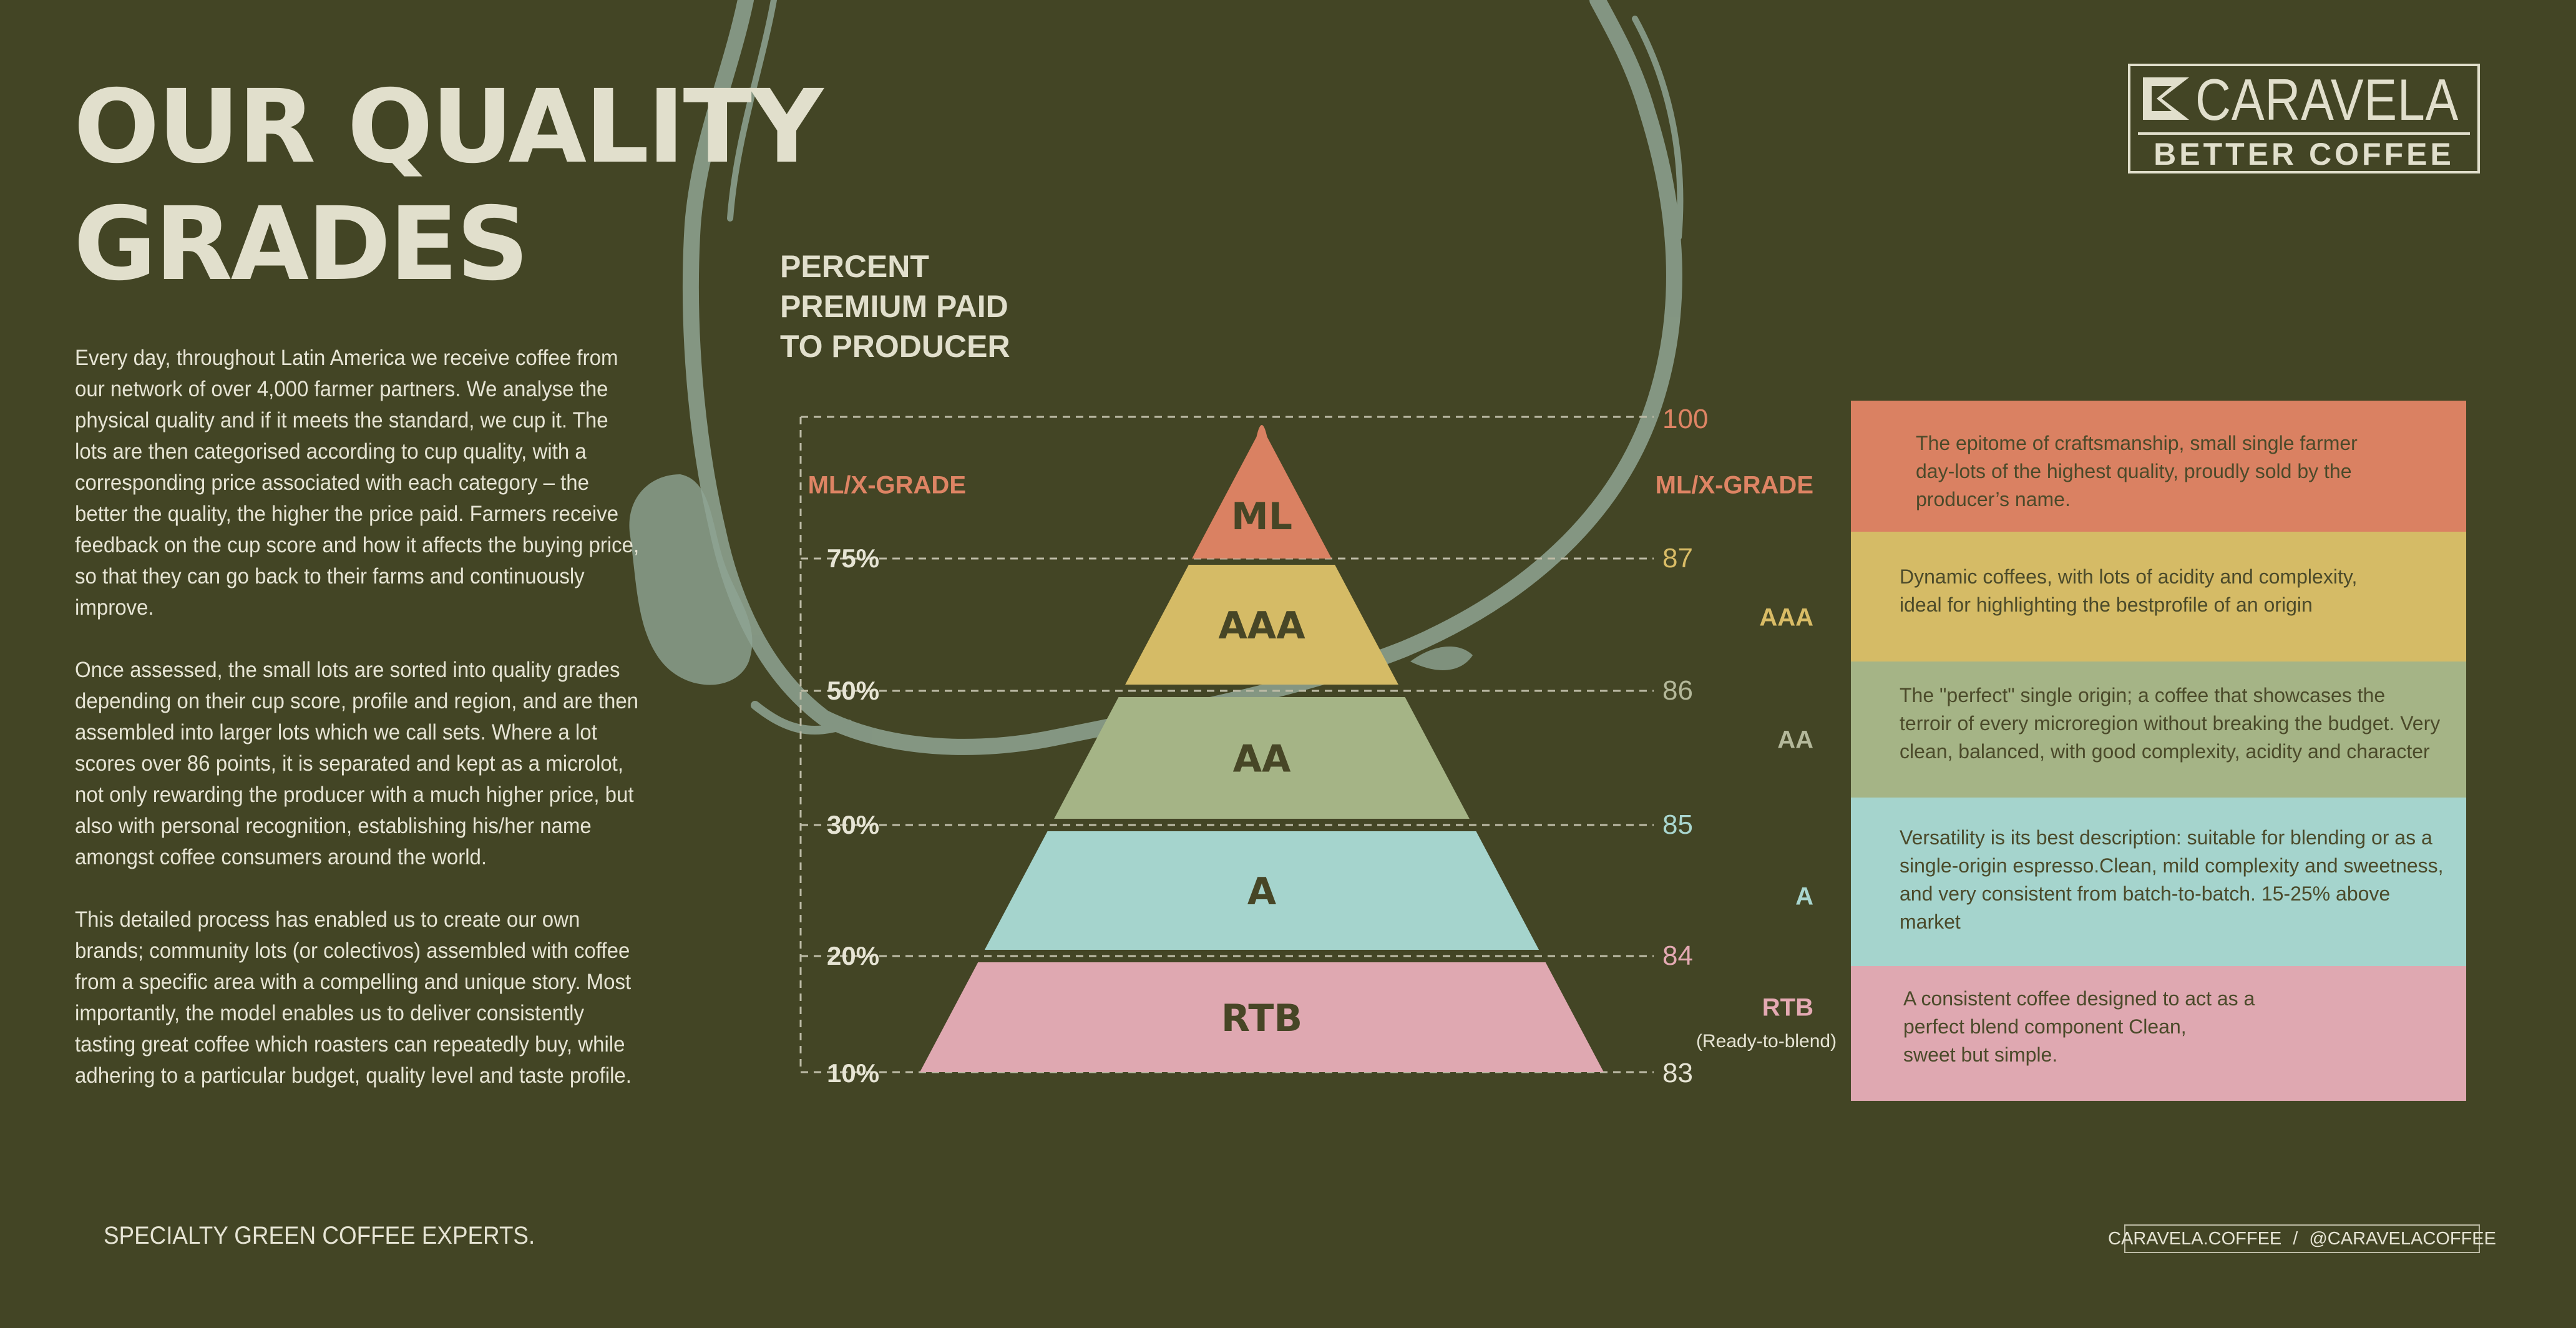 The width and height of the screenshot is (2576, 1328). Describe the element at coordinates (895, 306) in the screenshot. I see `chart-title: PERCENT PREMIUM PAID TO PRODUCER` at that location.